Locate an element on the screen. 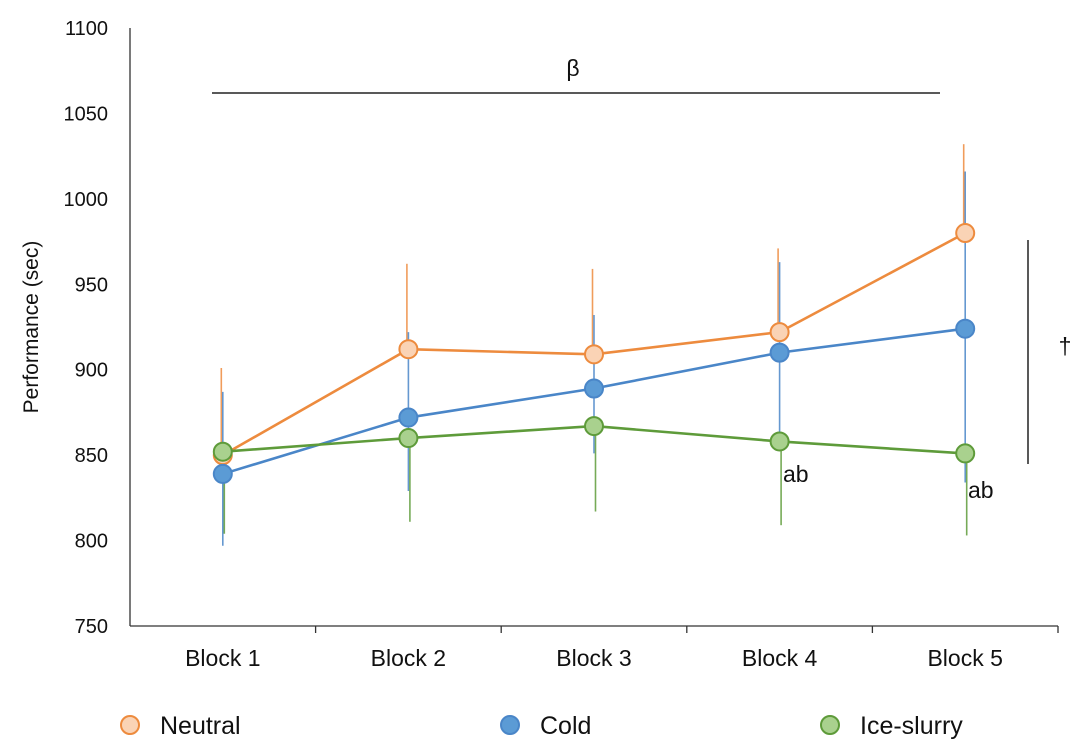  y-tick-label: 1000 is located at coordinates (86, 200).